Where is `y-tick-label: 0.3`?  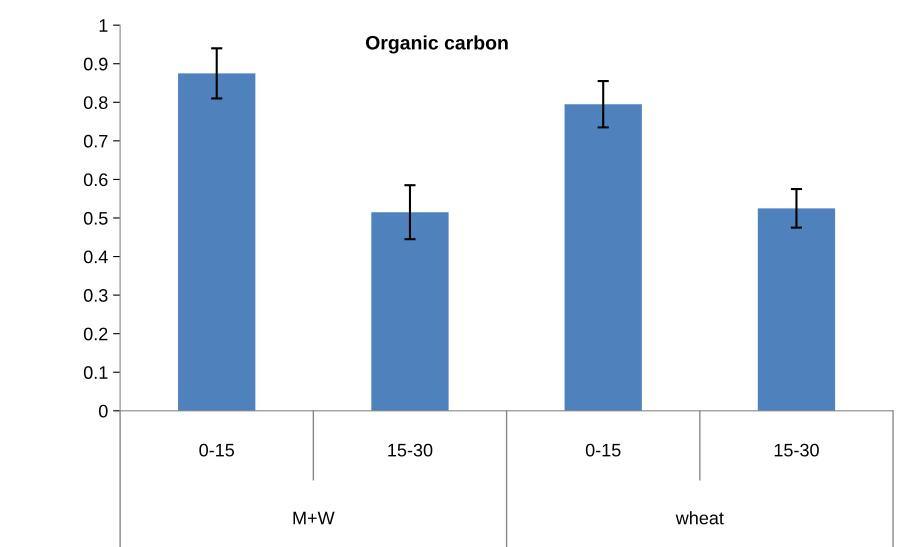
y-tick-label: 0.3 is located at coordinates (96, 295).